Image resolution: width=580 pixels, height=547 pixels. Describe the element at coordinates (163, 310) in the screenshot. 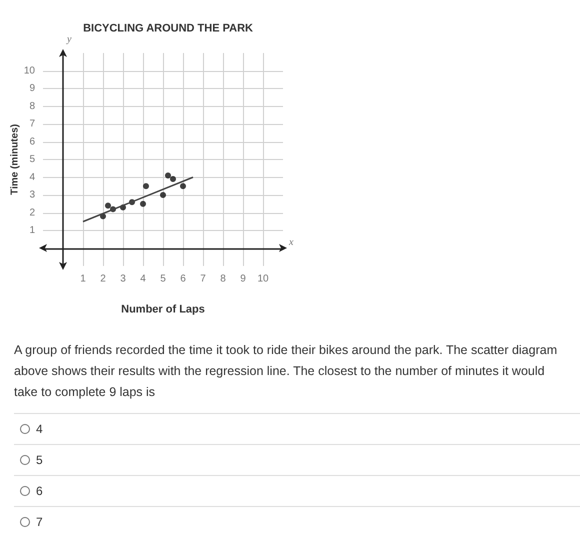

I see `x-axis-title: Number of Laps` at that location.